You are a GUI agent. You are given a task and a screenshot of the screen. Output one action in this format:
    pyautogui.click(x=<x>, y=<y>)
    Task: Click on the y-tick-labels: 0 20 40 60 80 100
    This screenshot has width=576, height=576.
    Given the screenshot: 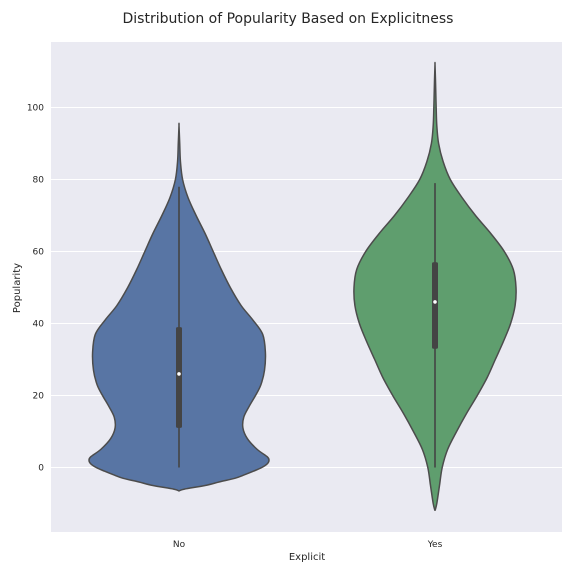 What is the action you would take?
    pyautogui.click(x=35, y=289)
    